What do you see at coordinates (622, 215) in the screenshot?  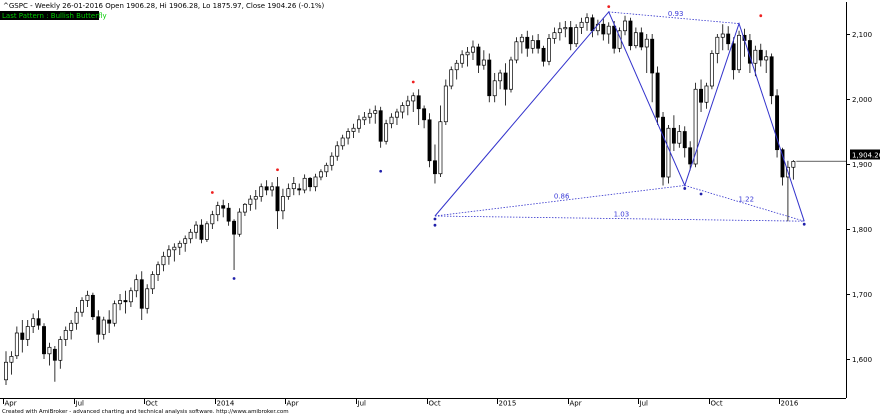 I see `pattern-ratio-label: 1.03` at bounding box center [622, 215].